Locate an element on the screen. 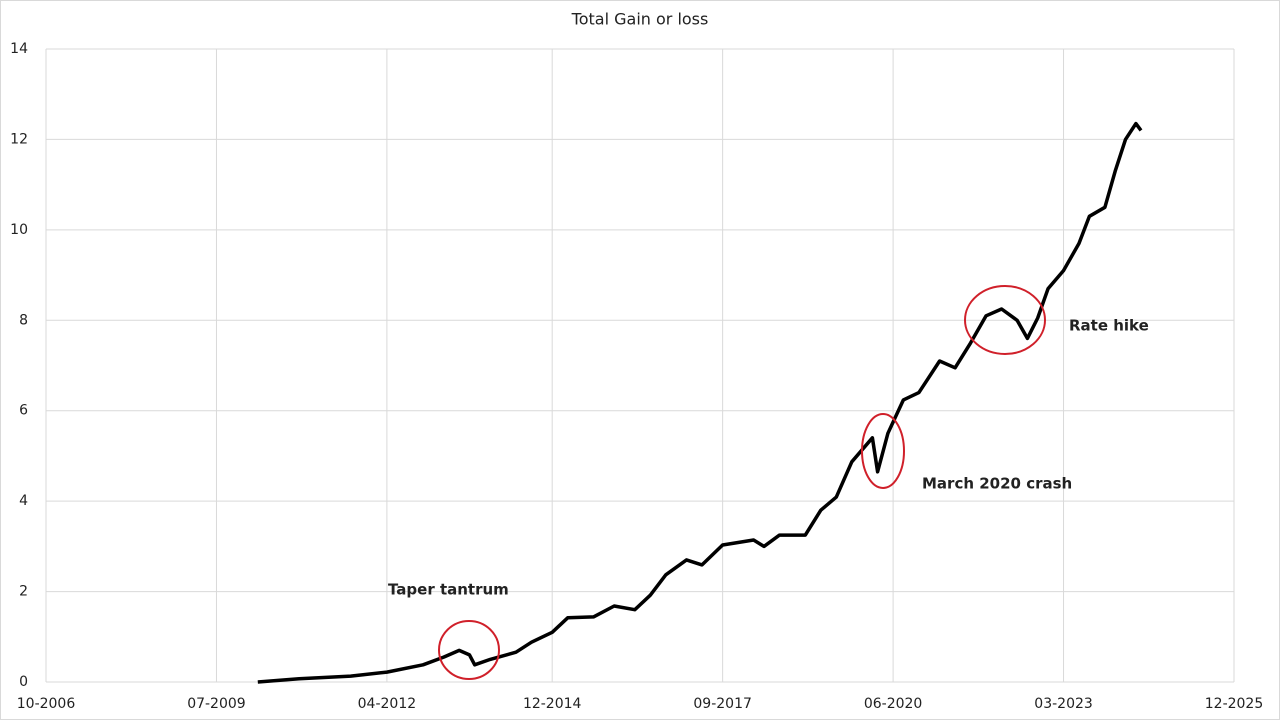 This screenshot has height=720, width=1280. x-tick-label: 09-2017 is located at coordinates (722, 704).